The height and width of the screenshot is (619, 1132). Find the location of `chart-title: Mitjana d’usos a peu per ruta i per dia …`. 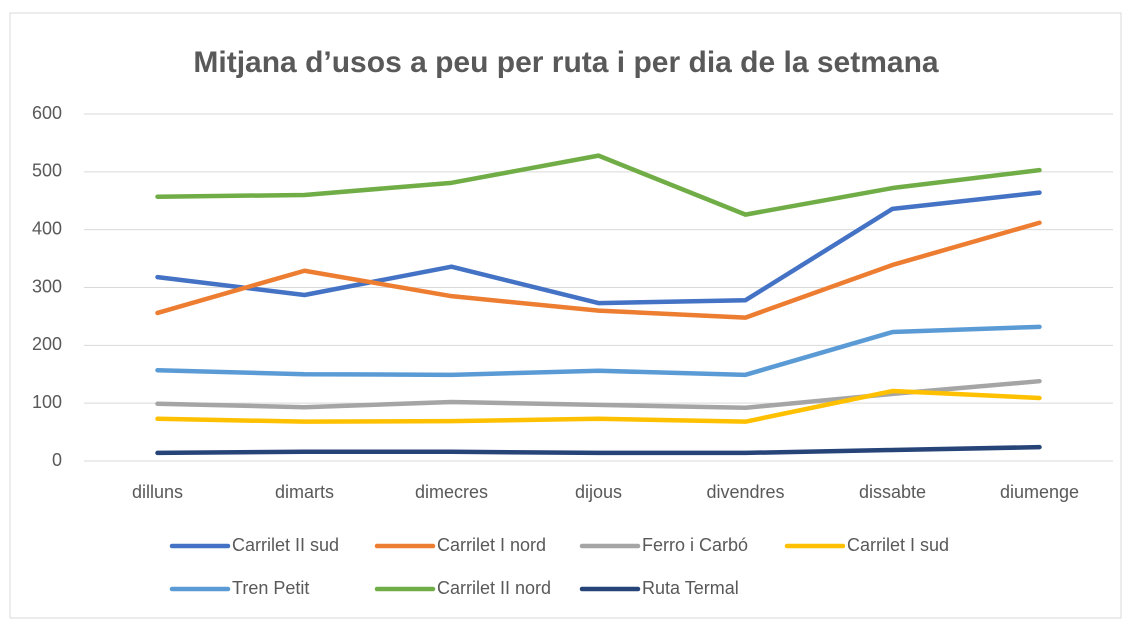

chart-title: Mitjana d’usos a peu per ruta i per dia … is located at coordinates (566, 62).